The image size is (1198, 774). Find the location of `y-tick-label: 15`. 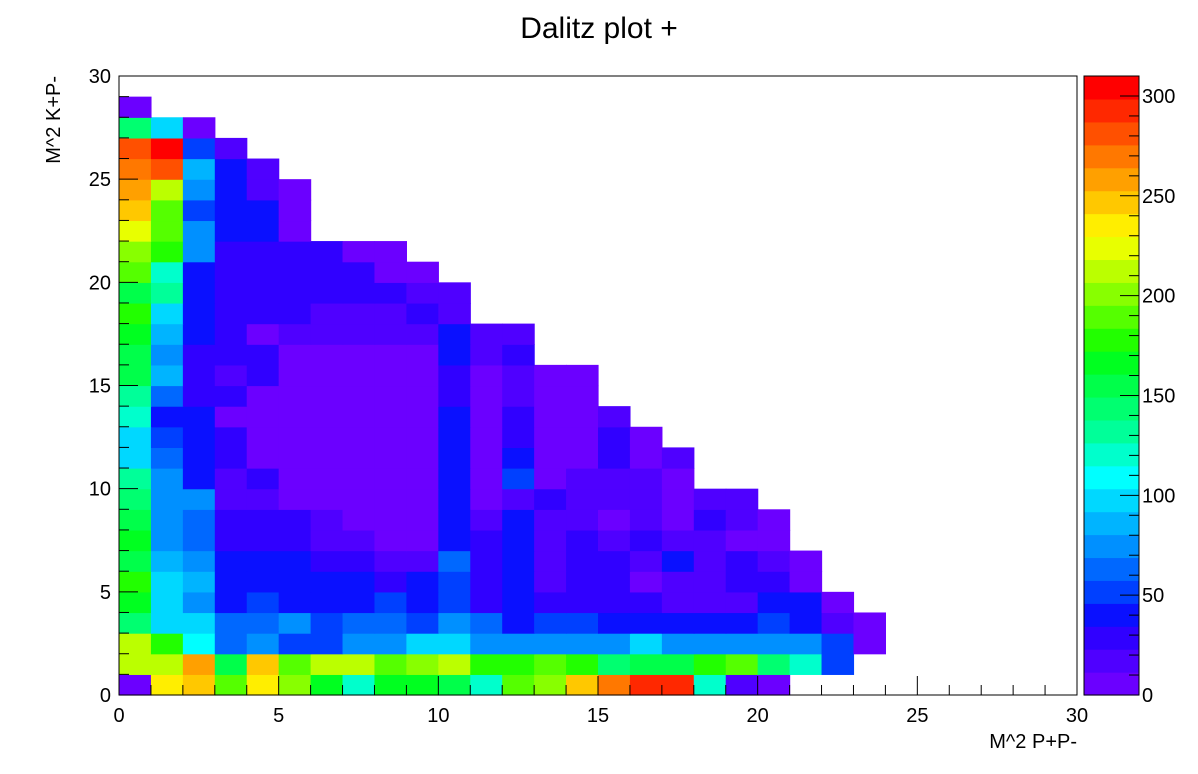

y-tick-label: 15 is located at coordinates (100, 387).